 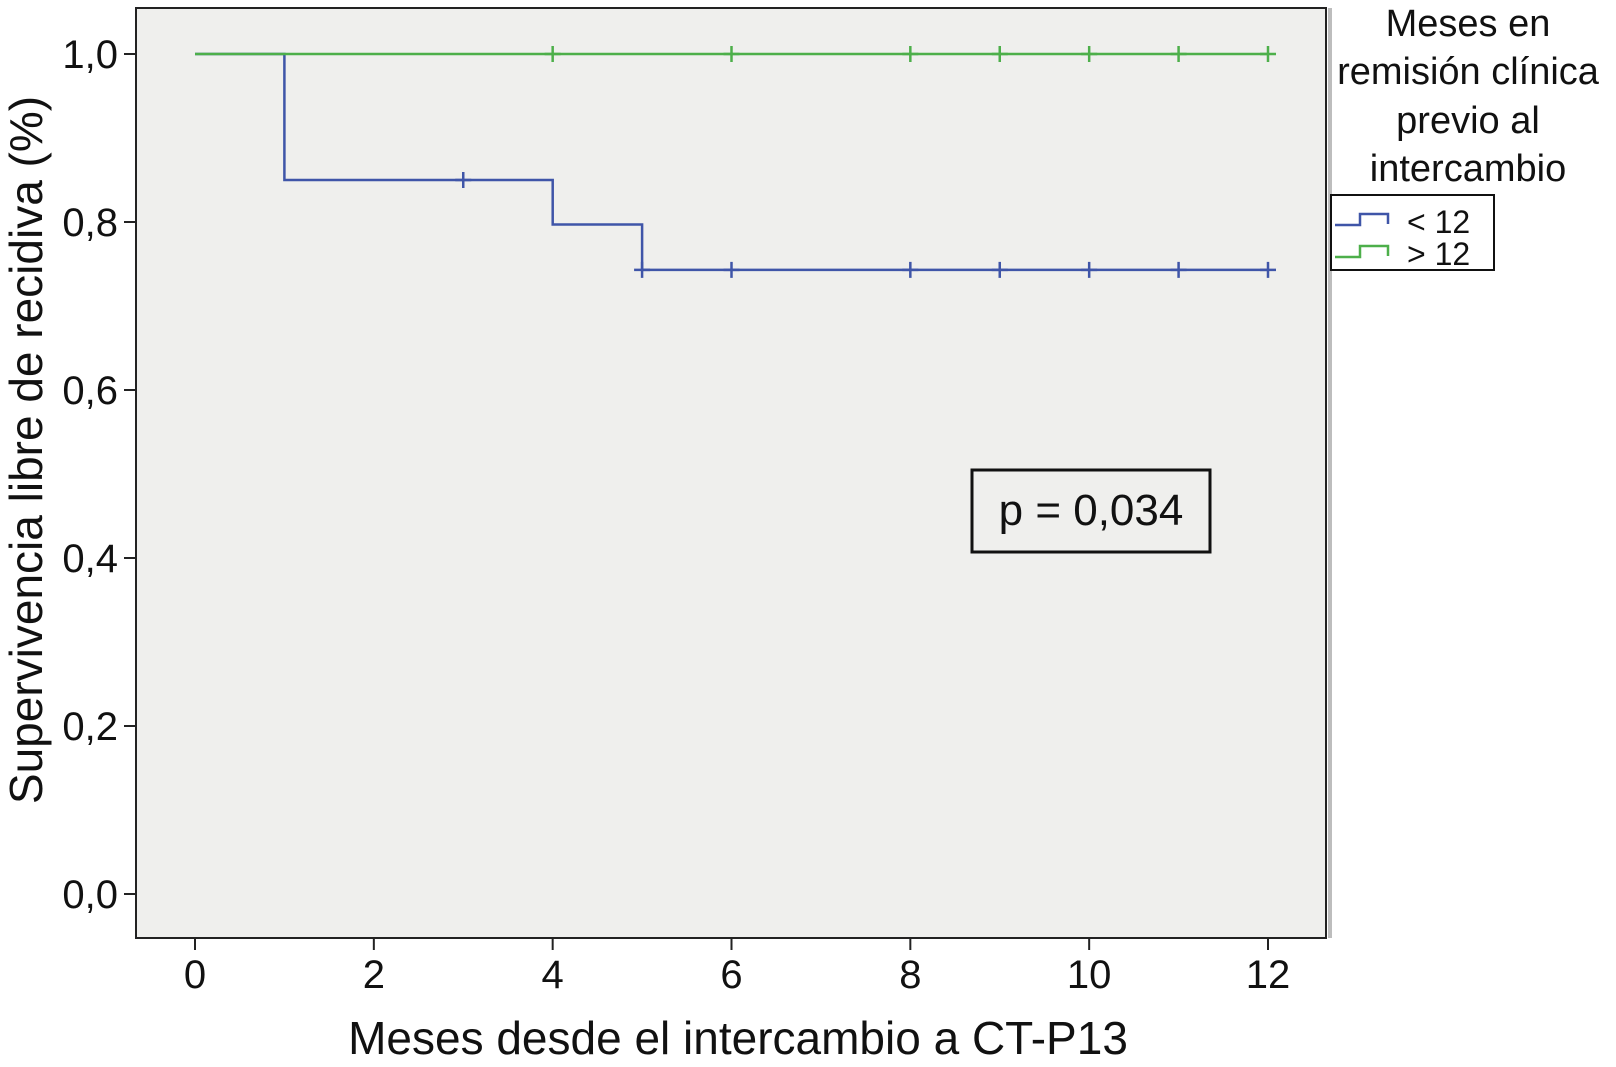 I want to click on legend-label-1: < 12, so click(x=1438, y=222).